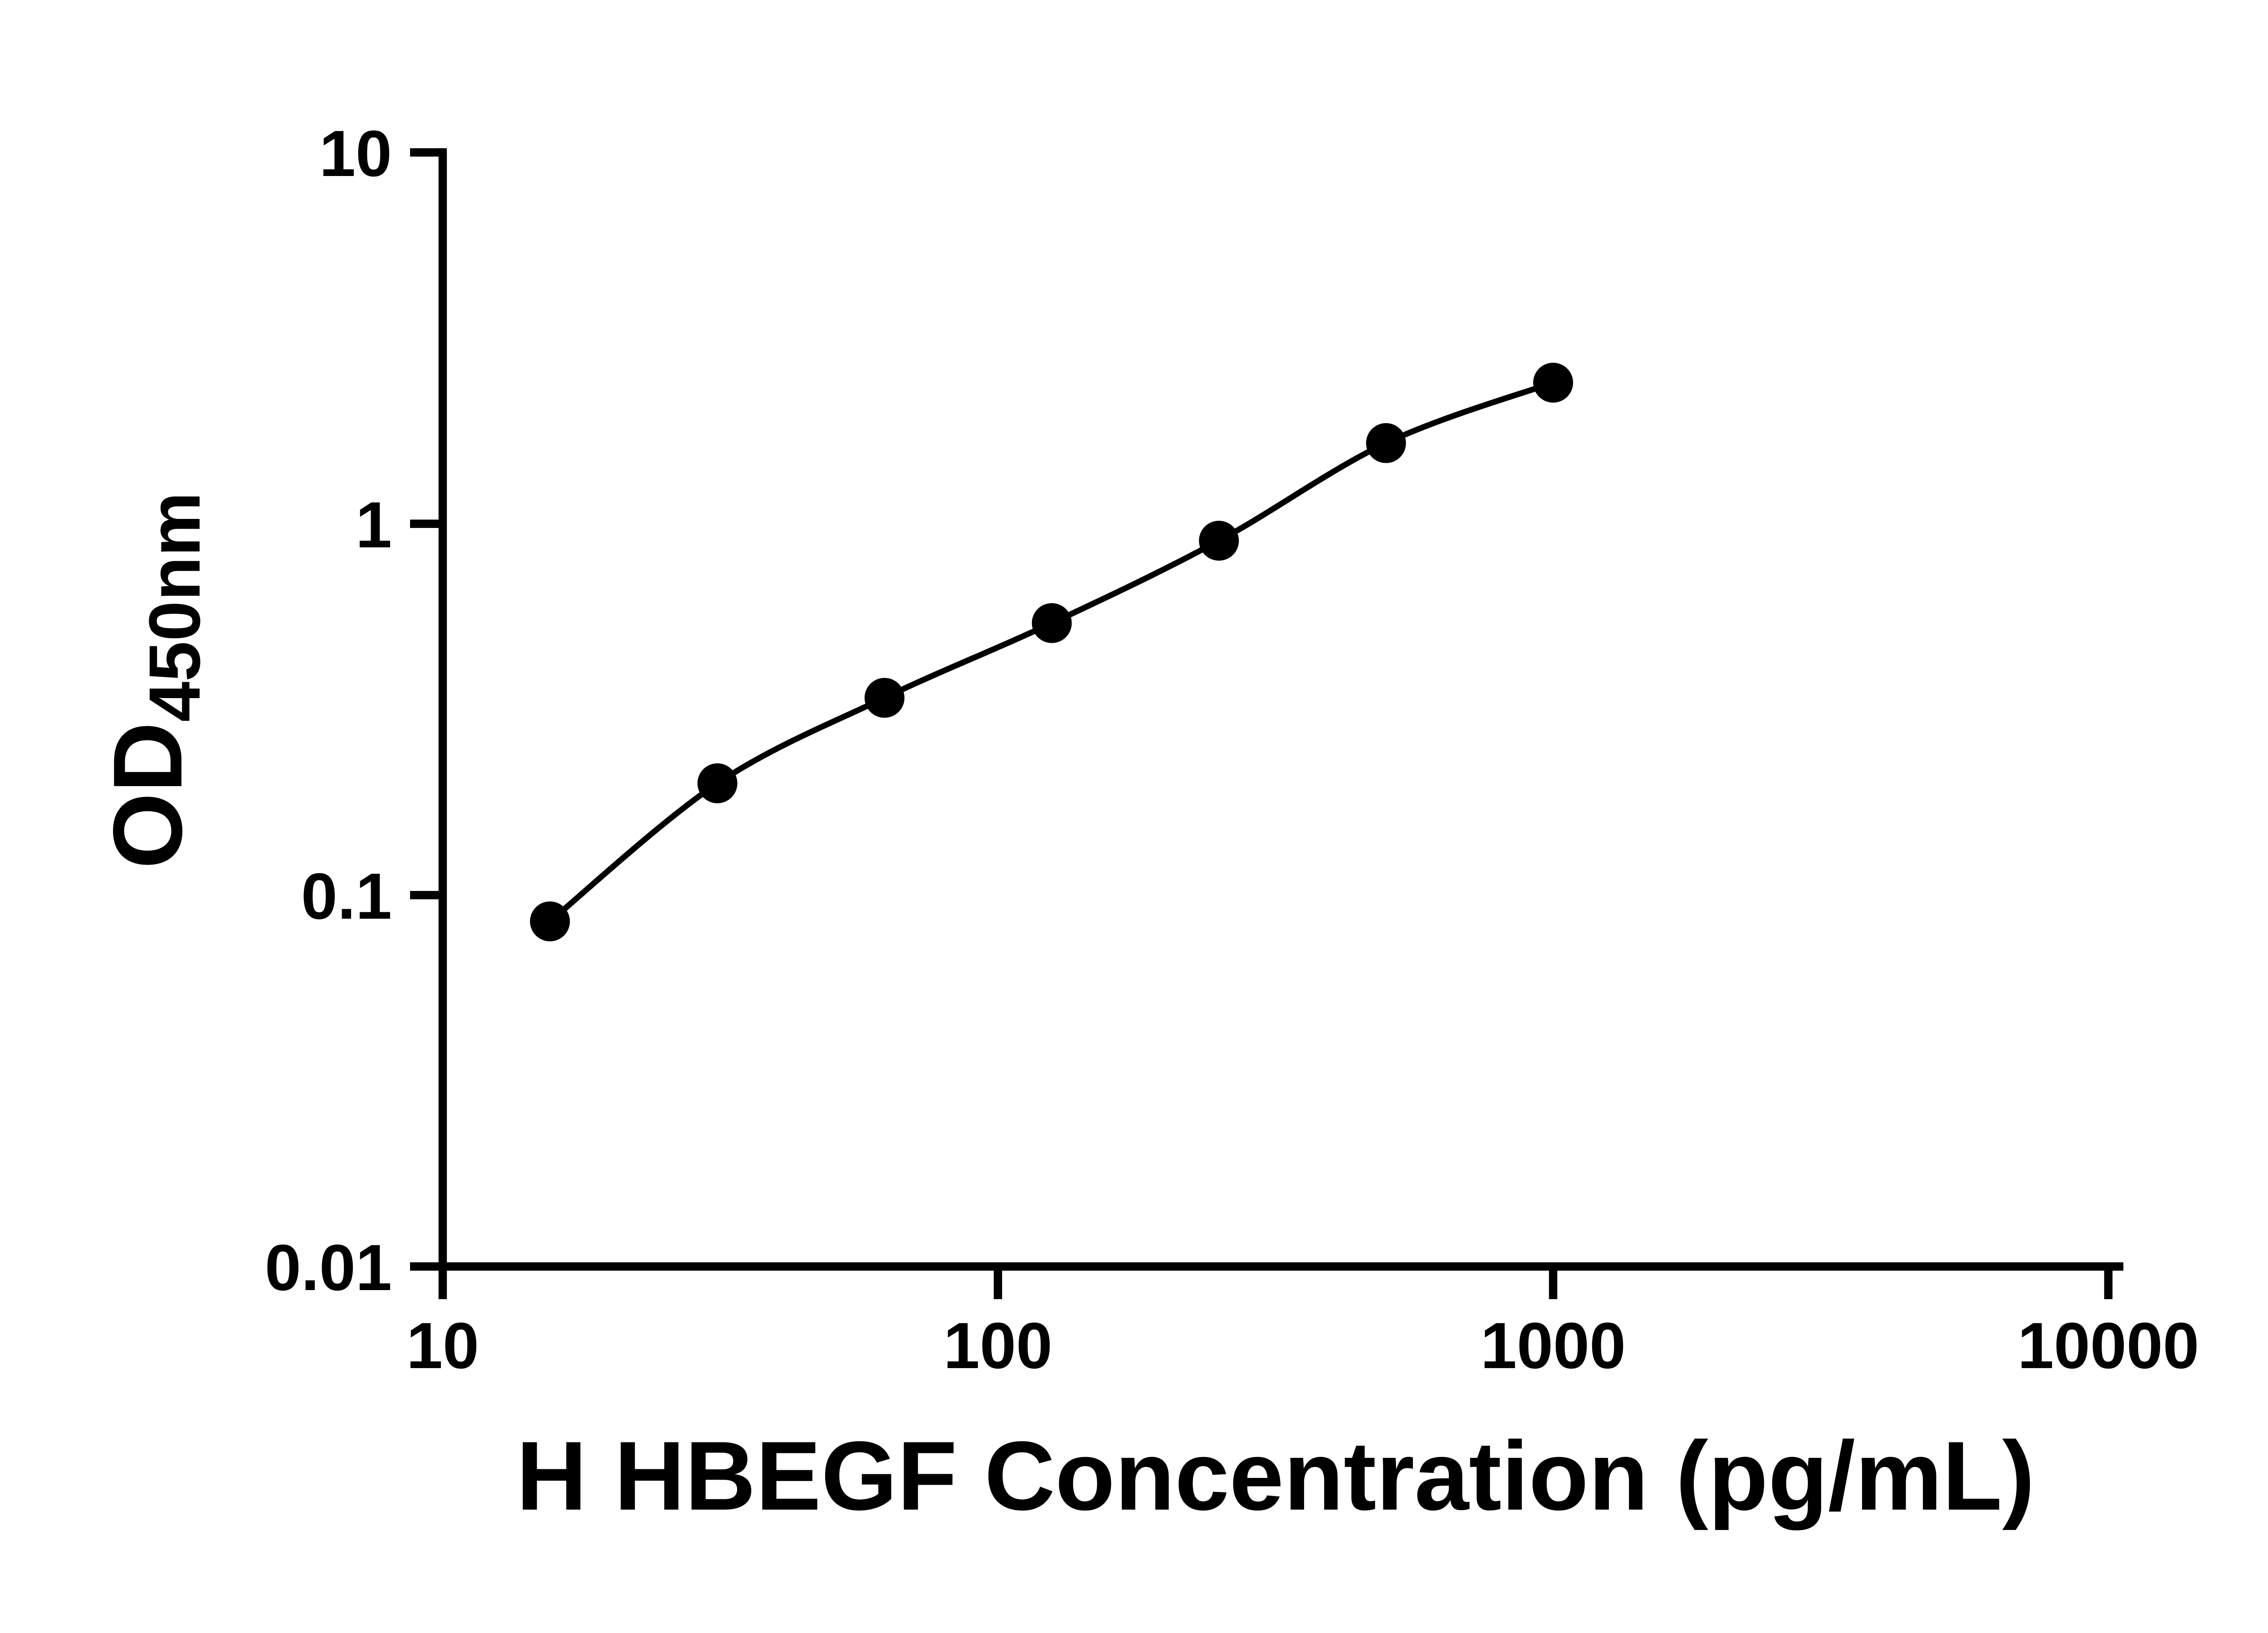 This screenshot has width=2268, height=1633. What do you see at coordinates (175, 607) in the screenshot?
I see `y-axis-title-sub: 450nm` at bounding box center [175, 607].